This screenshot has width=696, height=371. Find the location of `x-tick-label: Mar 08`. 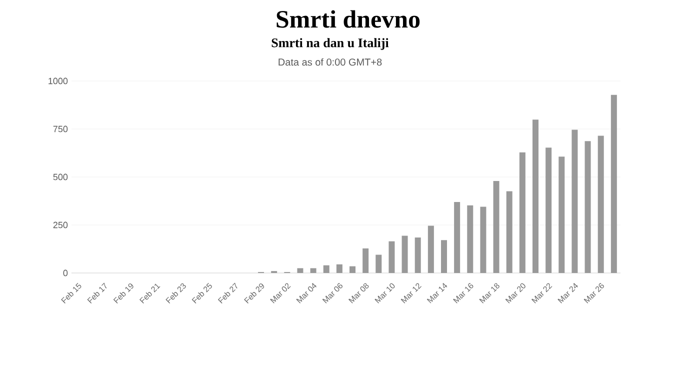

x-tick-label: Mar 08 is located at coordinates (358, 293).